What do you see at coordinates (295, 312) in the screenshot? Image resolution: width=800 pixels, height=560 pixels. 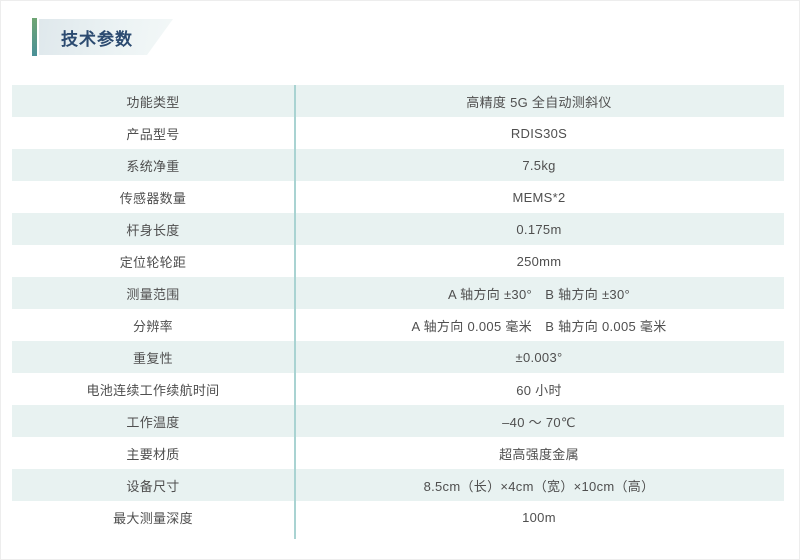 I see `column-divider` at bounding box center [295, 312].